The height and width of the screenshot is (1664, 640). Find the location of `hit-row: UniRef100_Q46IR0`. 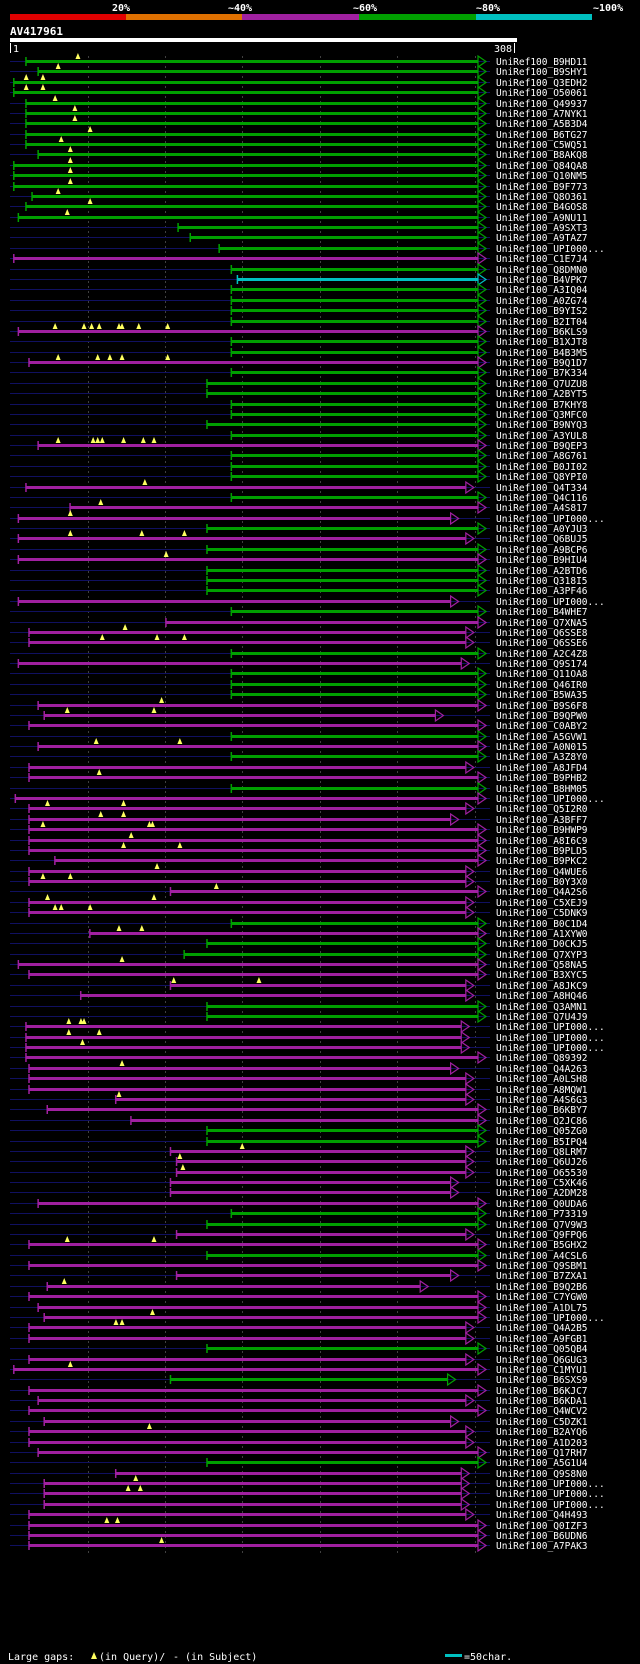

hit-row: UniRef100_Q46IR0 is located at coordinates (299, 684).